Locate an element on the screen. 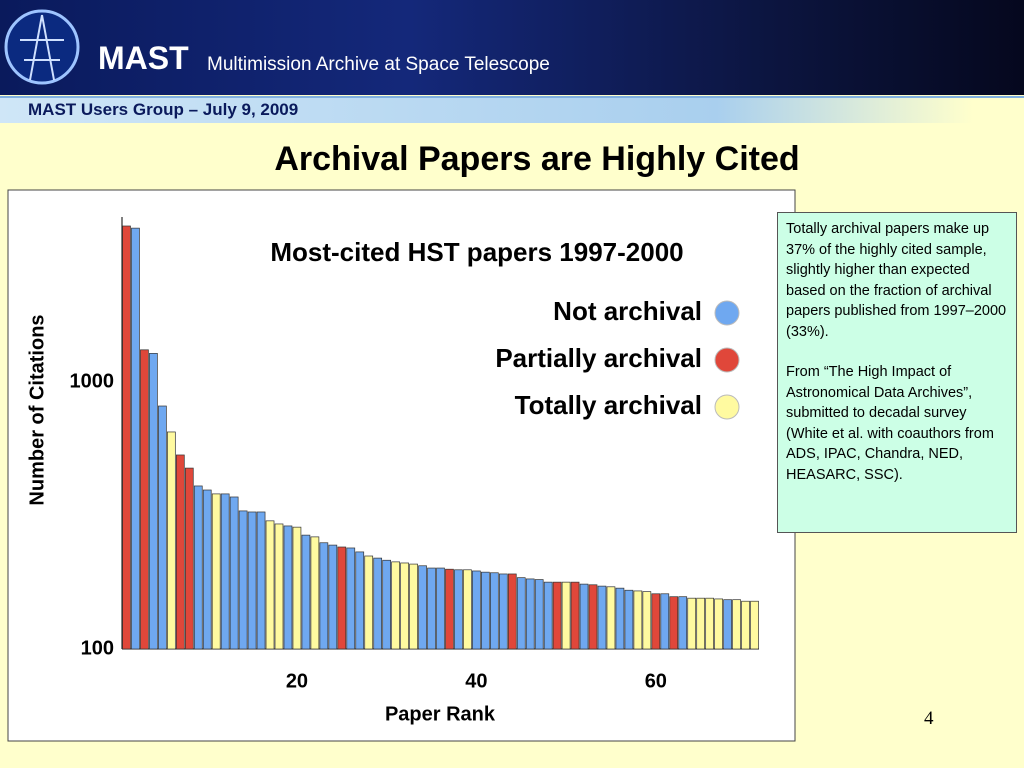 Image resolution: width=1024 pixels, height=768 pixels. y-tick-label: 1000 is located at coordinates (92, 381).